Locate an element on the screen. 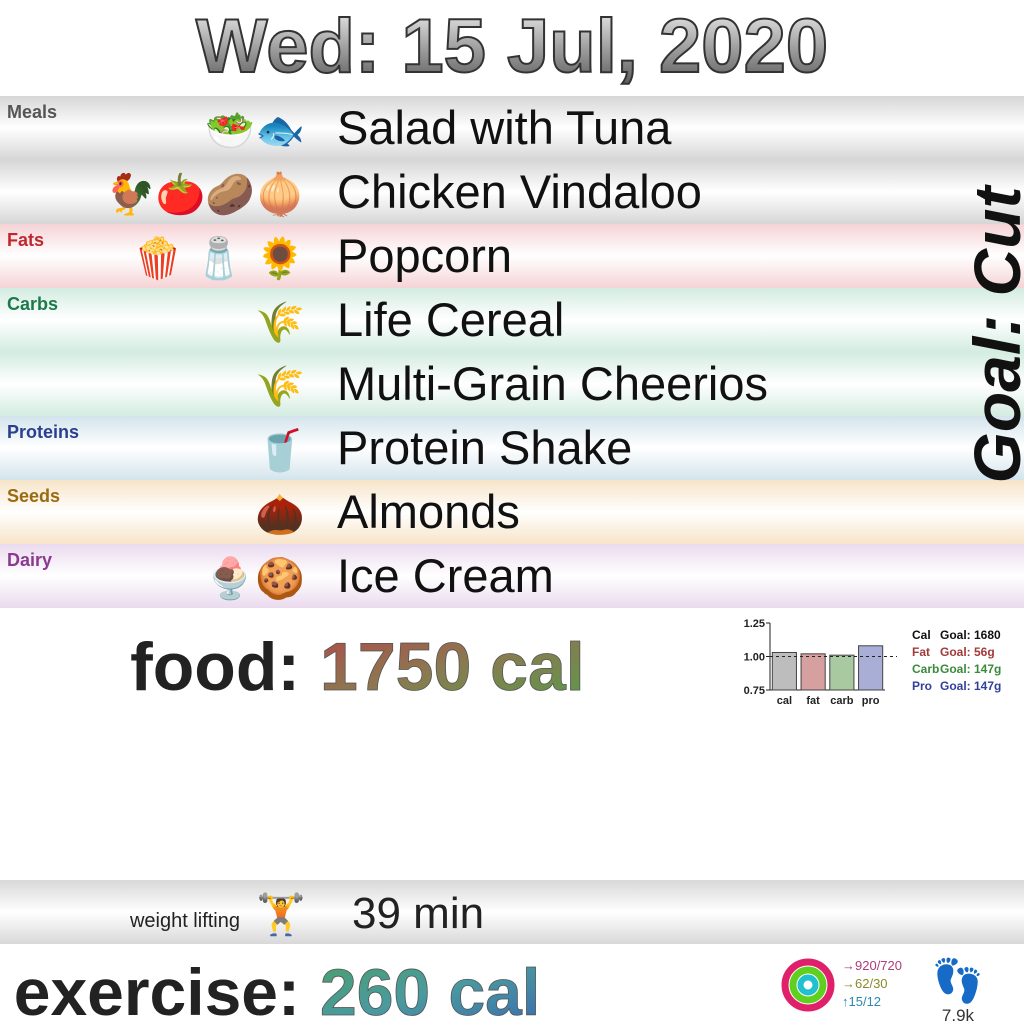  legend-goal: Goal: 1680 is located at coordinates (970, 635).